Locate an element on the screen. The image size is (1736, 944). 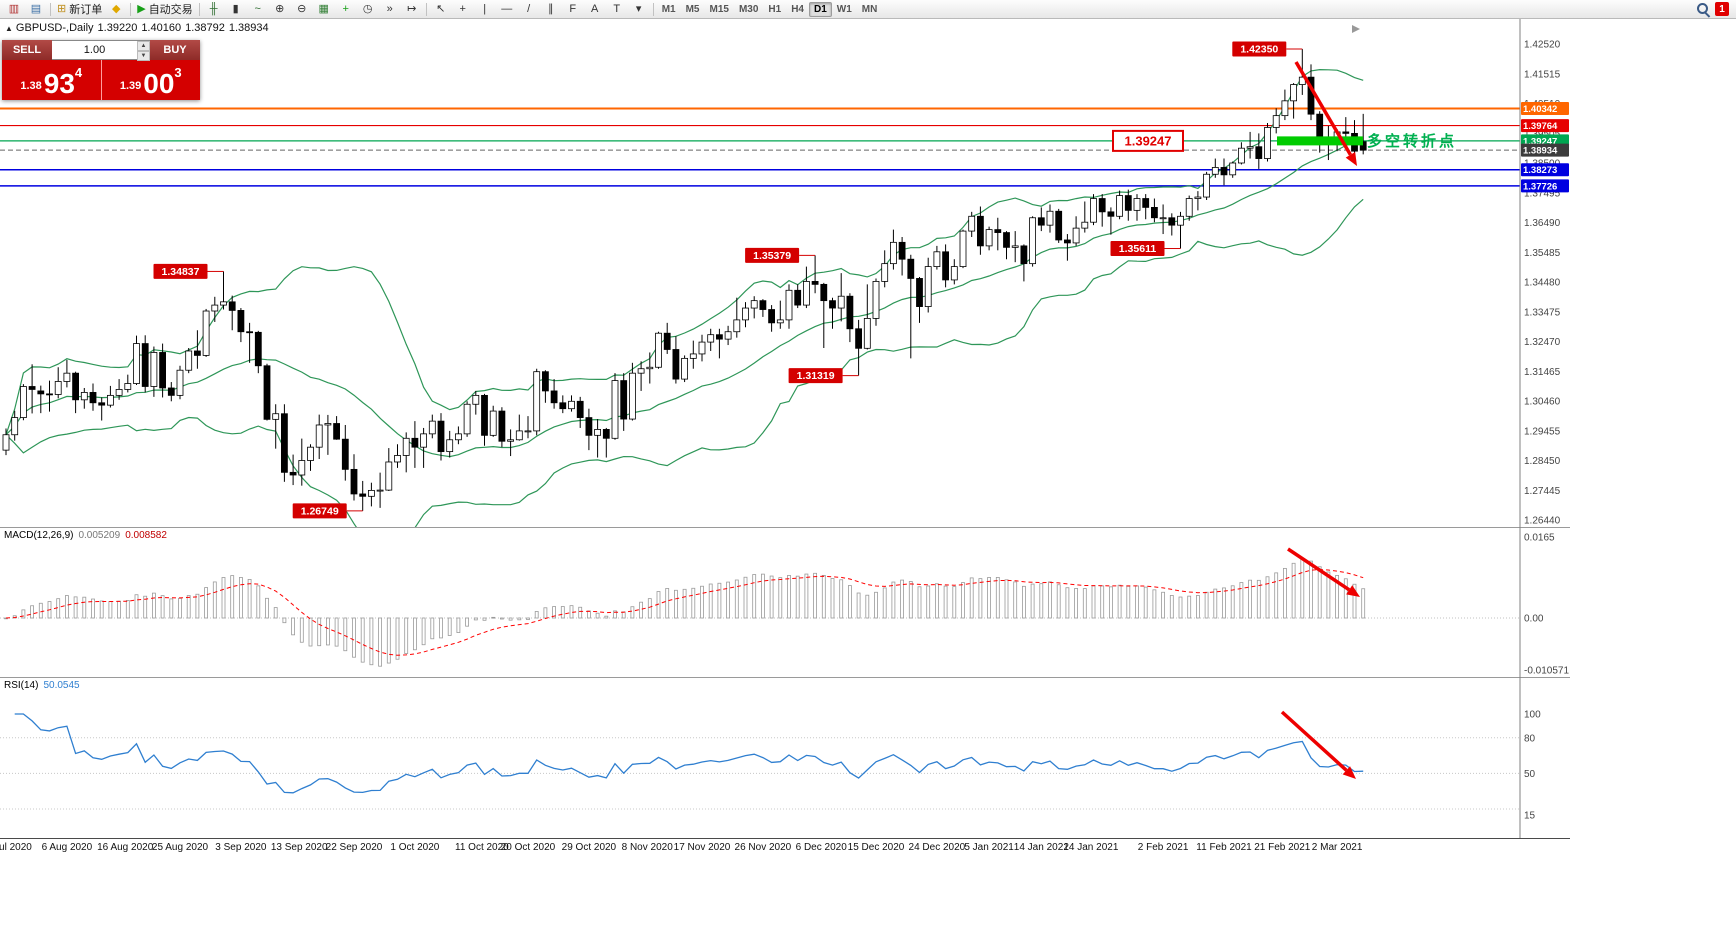
timeframe-m30: M30 is located at coordinates (748, 9).